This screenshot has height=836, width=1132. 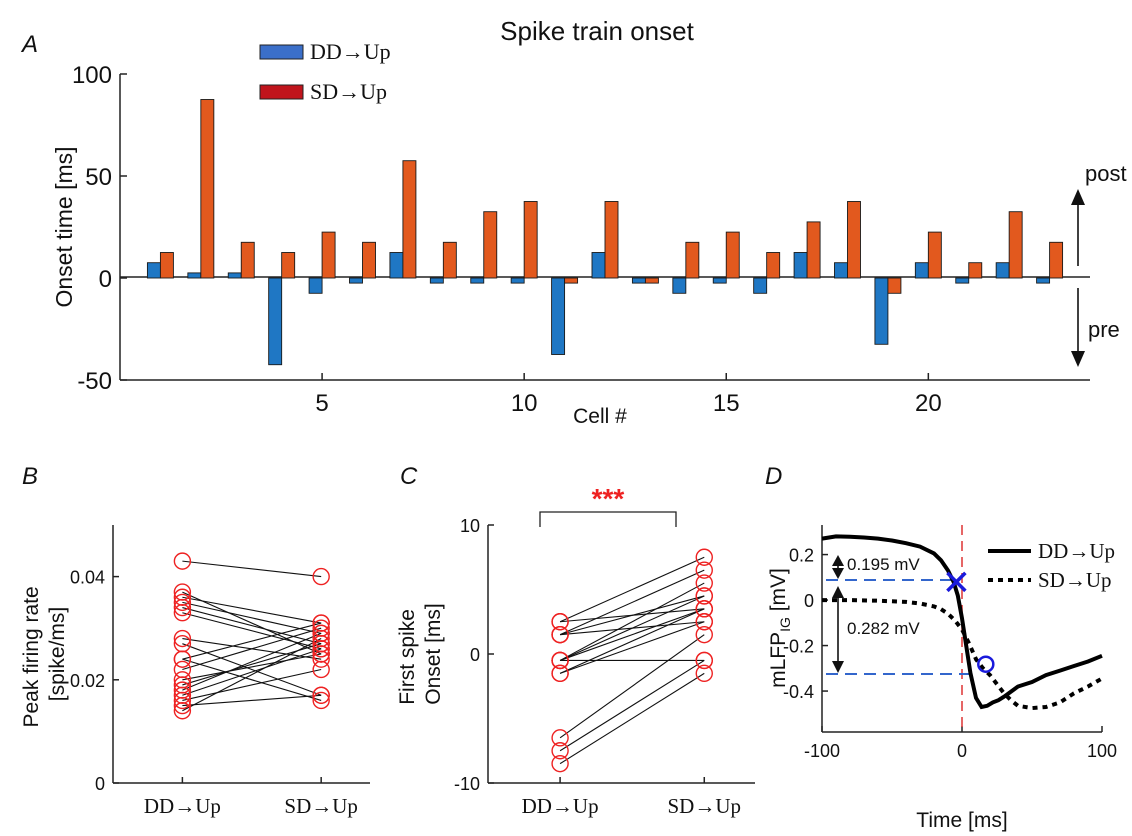 I want to click on d-marker-x, so click(x=956, y=582).